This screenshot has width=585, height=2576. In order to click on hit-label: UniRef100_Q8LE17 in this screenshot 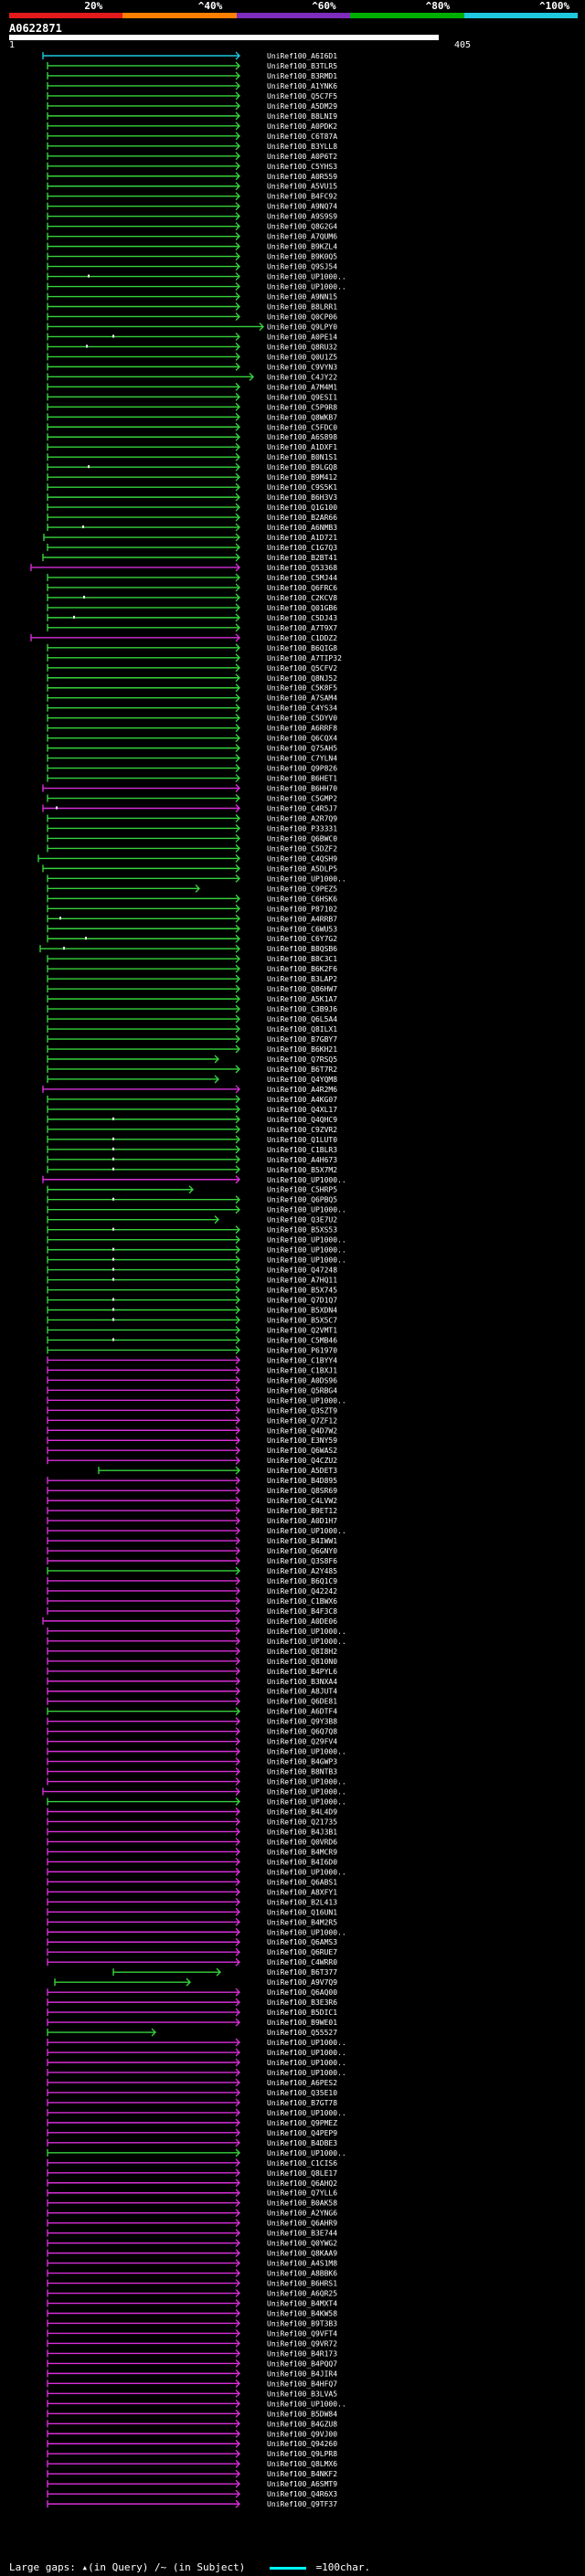, I will do `click(302, 2173)`.